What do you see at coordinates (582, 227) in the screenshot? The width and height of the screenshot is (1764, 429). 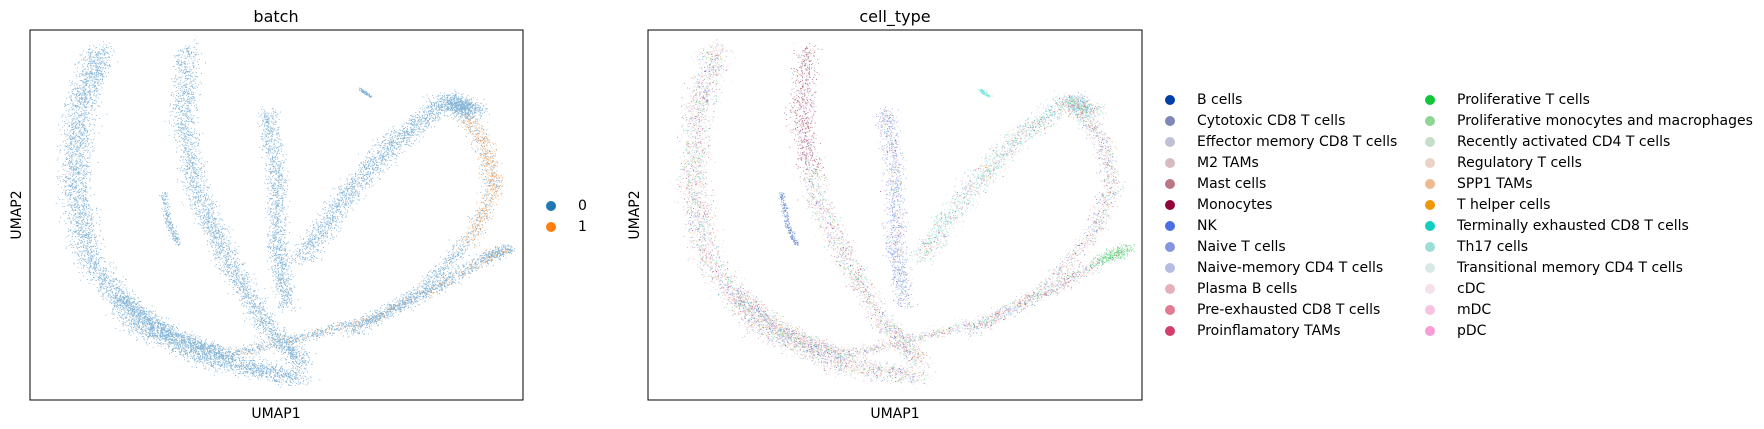 I see `legend-label: 1` at bounding box center [582, 227].